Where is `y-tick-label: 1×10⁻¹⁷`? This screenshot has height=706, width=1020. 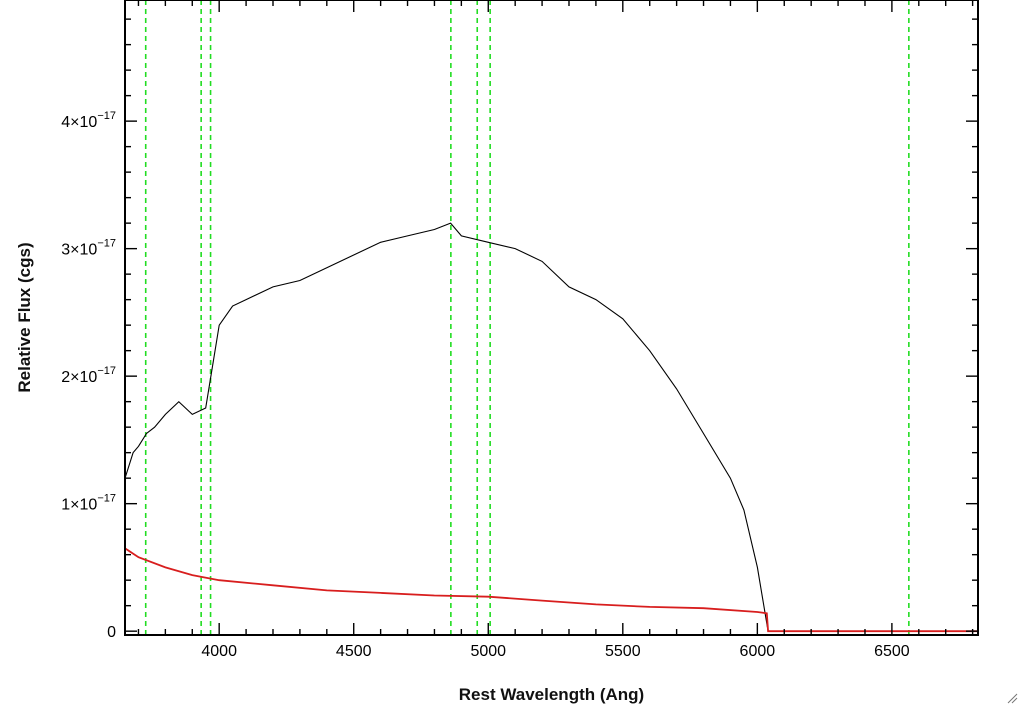
y-tick-label: 1×10⁻¹⁷ is located at coordinates (88, 503).